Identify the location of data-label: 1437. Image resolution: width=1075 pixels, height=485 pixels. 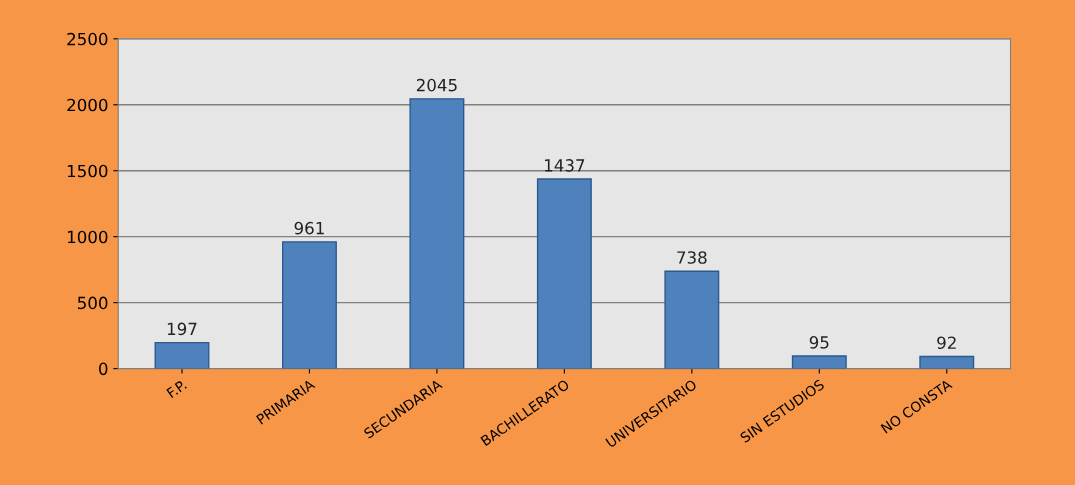
(565, 165).